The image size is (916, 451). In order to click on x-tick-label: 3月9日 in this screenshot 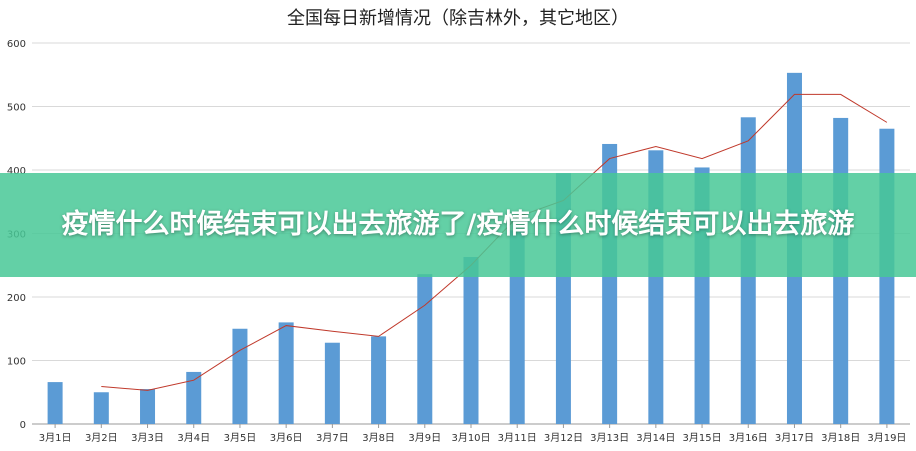, I will do `click(424, 438)`.